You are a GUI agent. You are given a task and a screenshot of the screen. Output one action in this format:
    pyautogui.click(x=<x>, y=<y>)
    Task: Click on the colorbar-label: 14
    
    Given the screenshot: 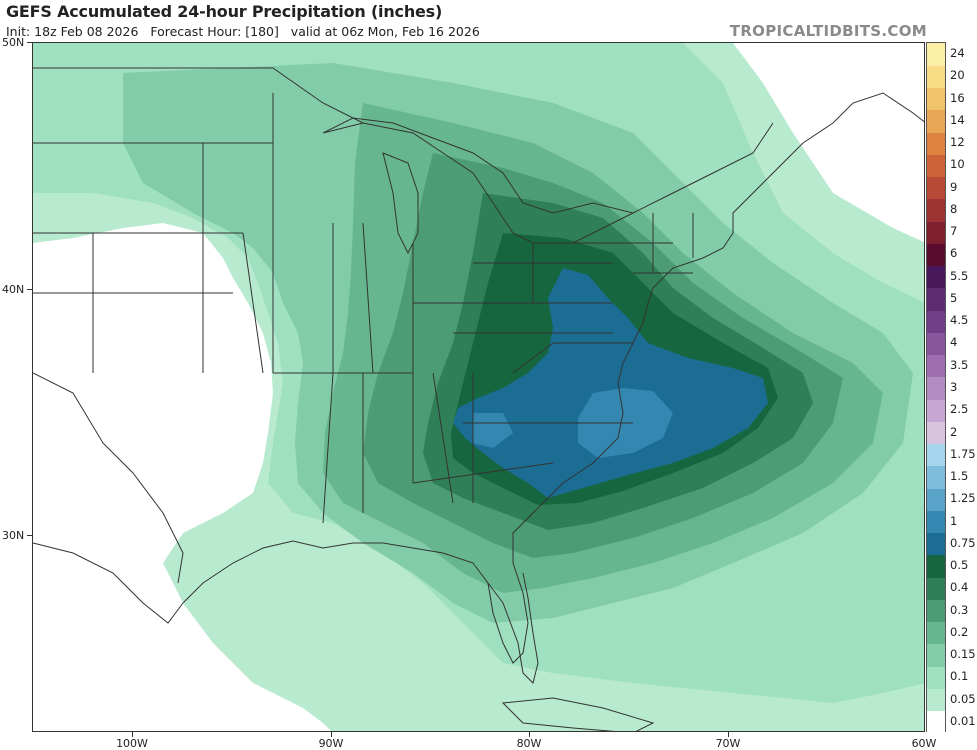 What is the action you would take?
    pyautogui.click(x=957, y=119)
    